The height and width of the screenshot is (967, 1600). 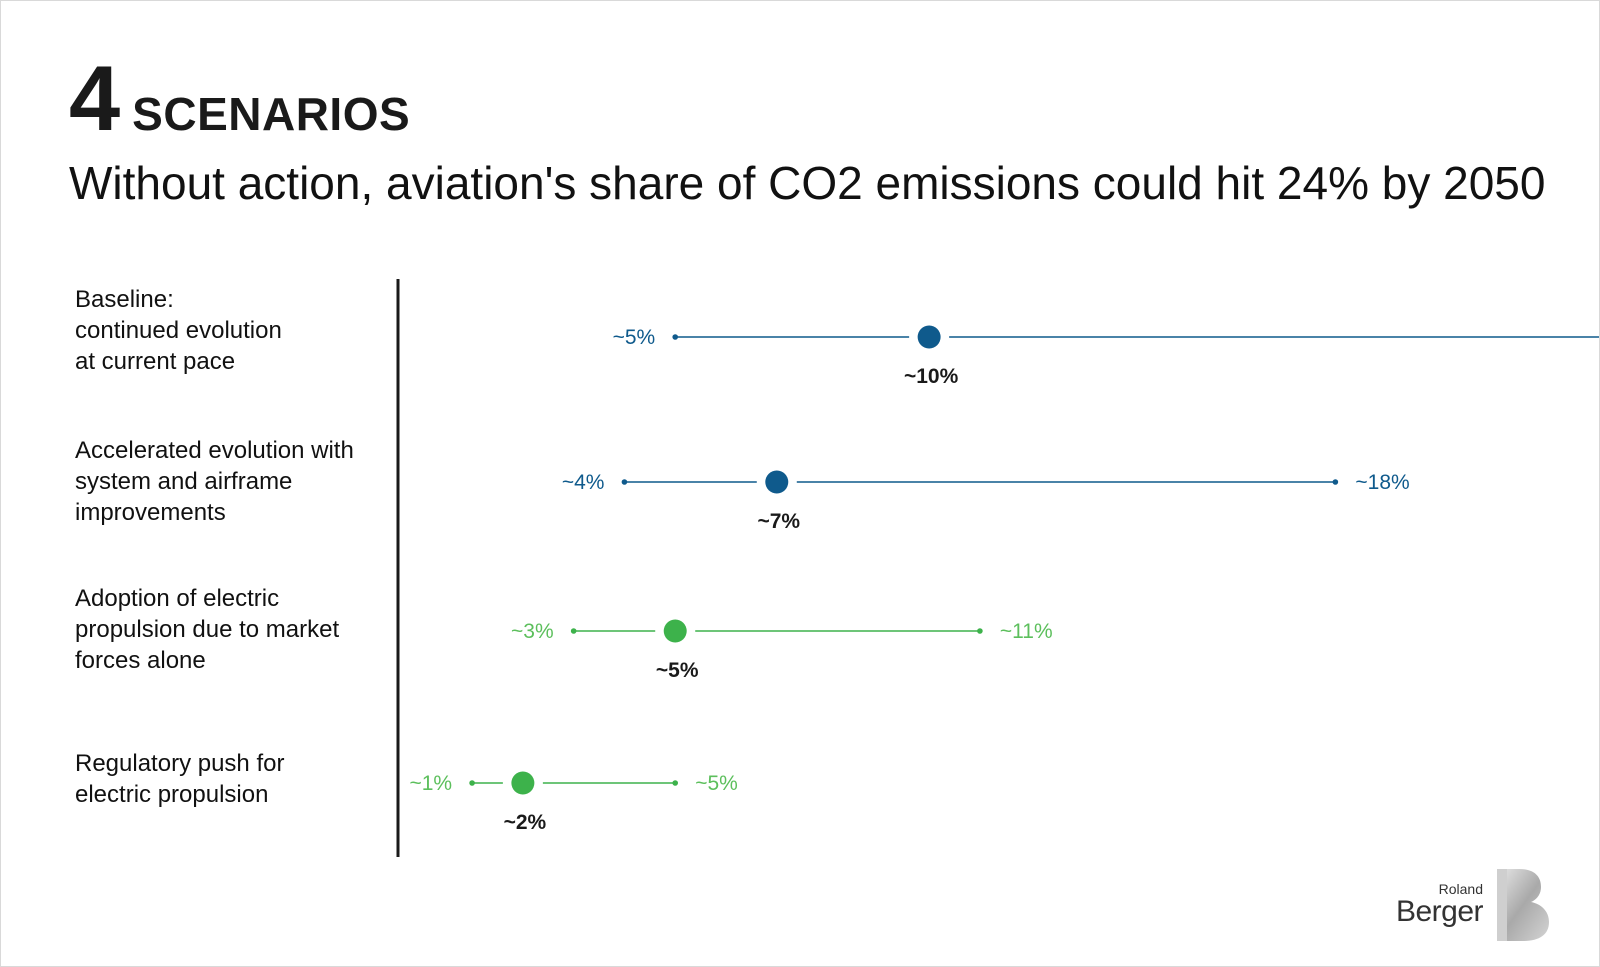 I want to click on scenario-label-line: propulsion due to market, so click(x=207, y=629).